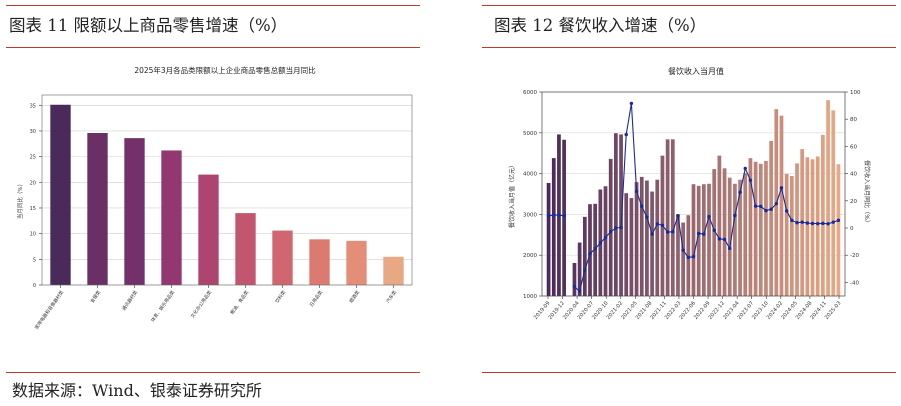  What do you see at coordinates (34, 286) in the screenshot?
I see `y-tick-label: 0` at bounding box center [34, 286].